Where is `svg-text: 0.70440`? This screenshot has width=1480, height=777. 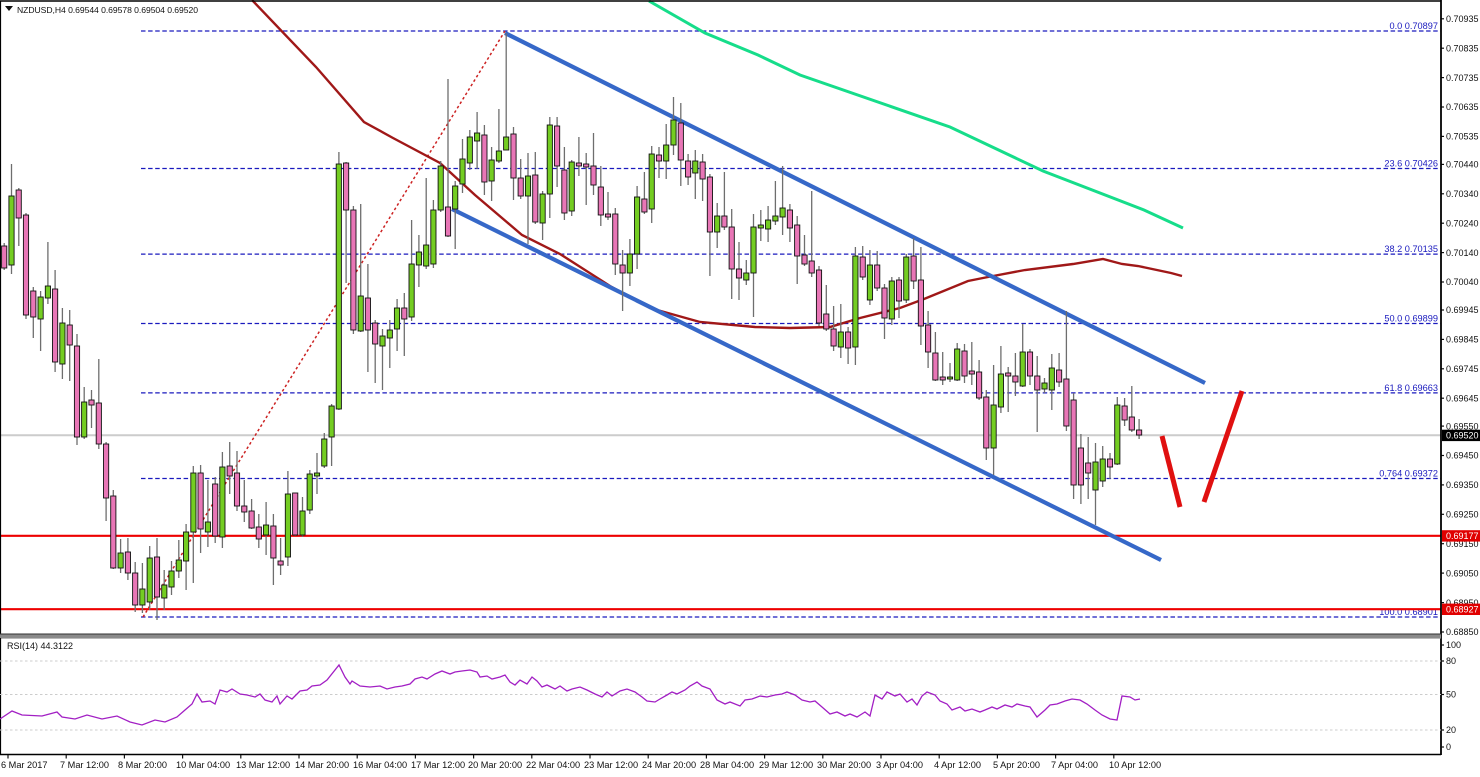 svg-text: 0.70440 is located at coordinates (1462, 165).